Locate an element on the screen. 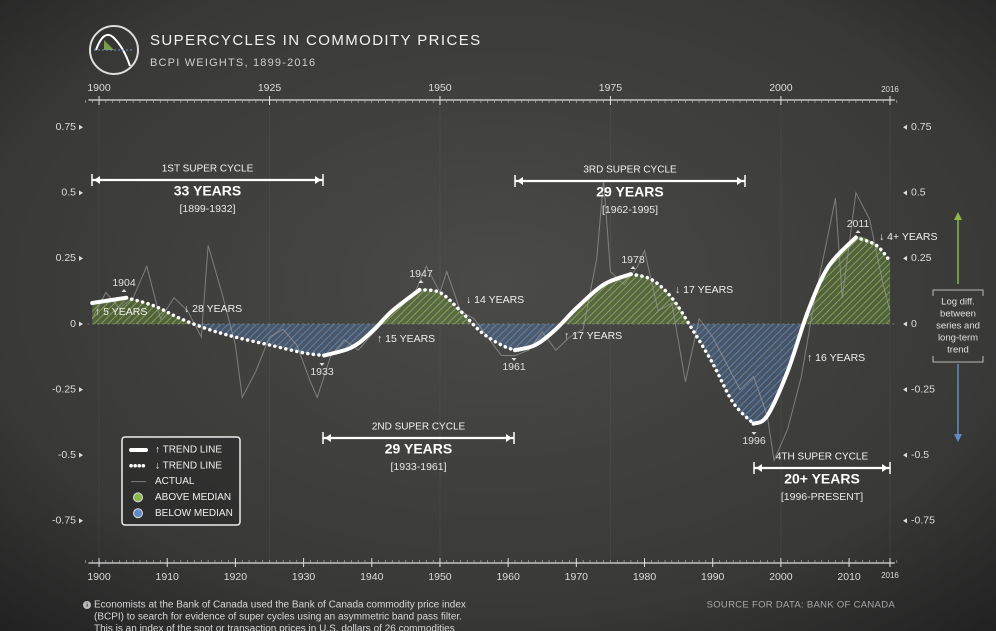  top-x-tick-label: 1975 is located at coordinates (611, 88).